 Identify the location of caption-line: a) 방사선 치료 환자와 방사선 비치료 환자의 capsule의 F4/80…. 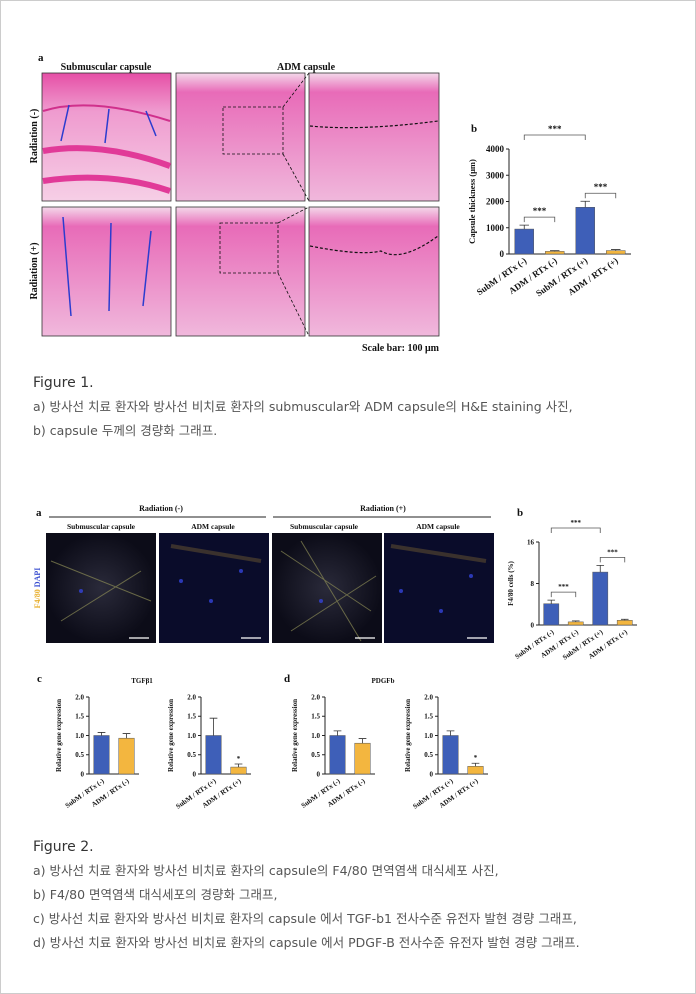
(266, 870).